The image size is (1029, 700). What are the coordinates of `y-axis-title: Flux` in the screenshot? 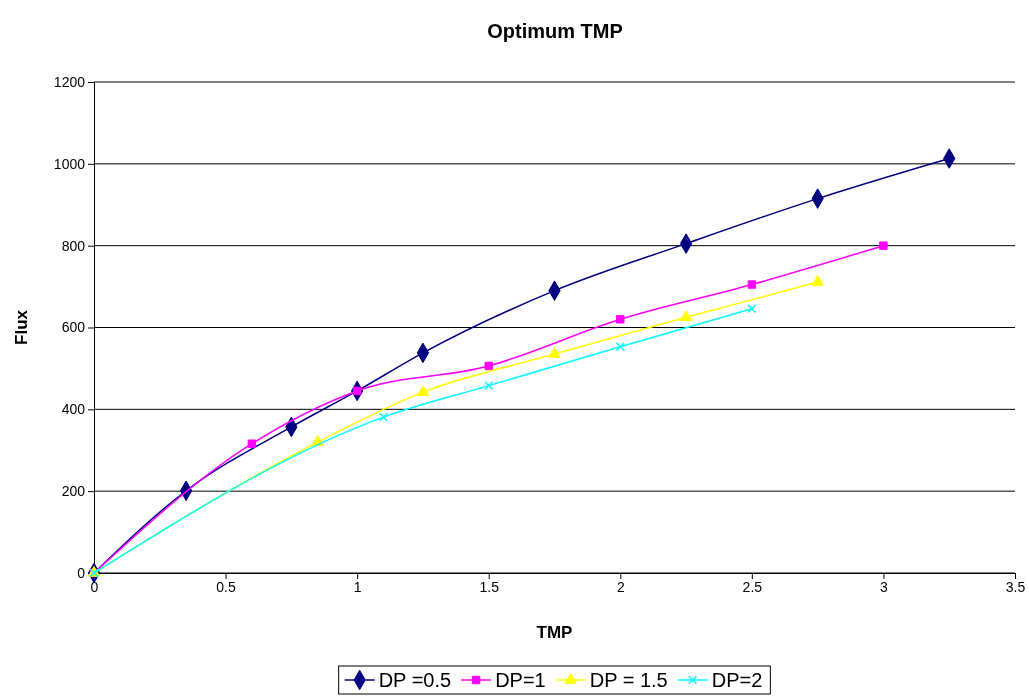 It's located at (21, 327).